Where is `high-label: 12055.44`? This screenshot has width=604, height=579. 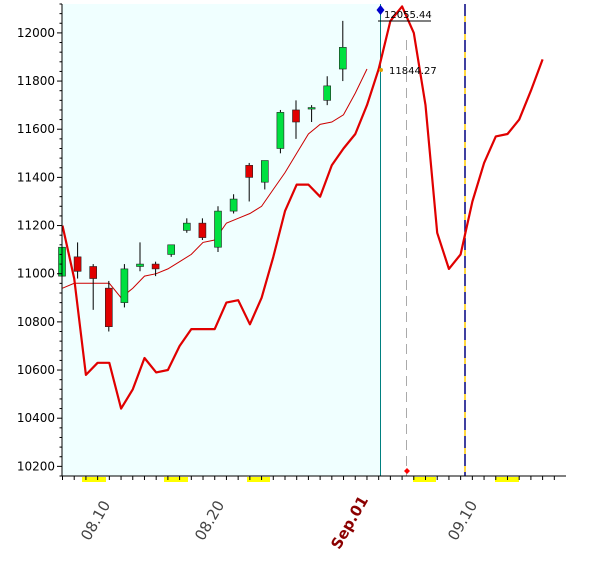 high-label: 12055.44 is located at coordinates (408, 15).